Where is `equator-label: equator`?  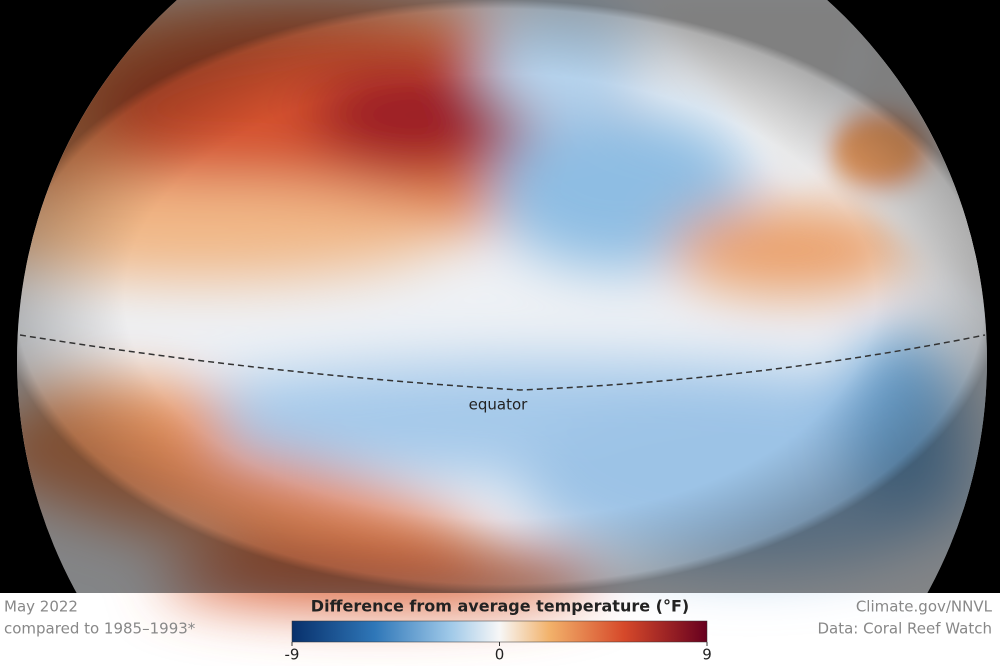 equator-label: equator is located at coordinates (499, 405).